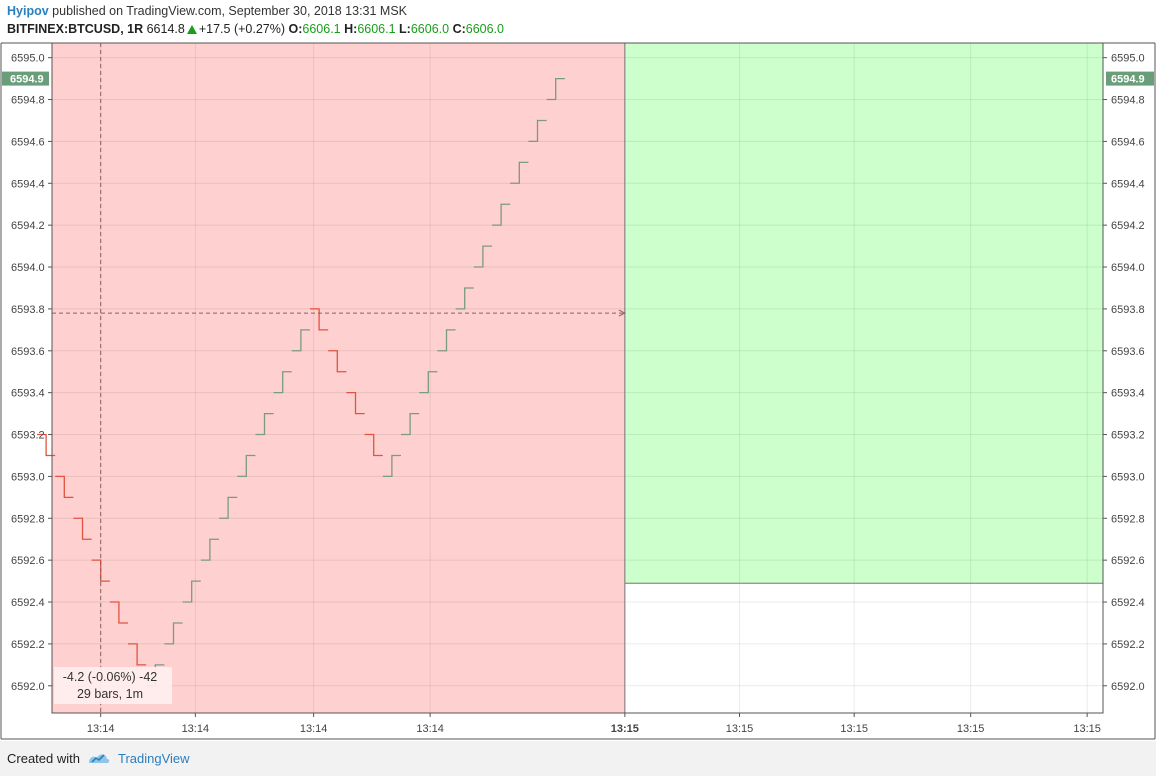 This screenshot has height=776, width=1156. I want to click on open-value: 6606.1, so click(321, 29).